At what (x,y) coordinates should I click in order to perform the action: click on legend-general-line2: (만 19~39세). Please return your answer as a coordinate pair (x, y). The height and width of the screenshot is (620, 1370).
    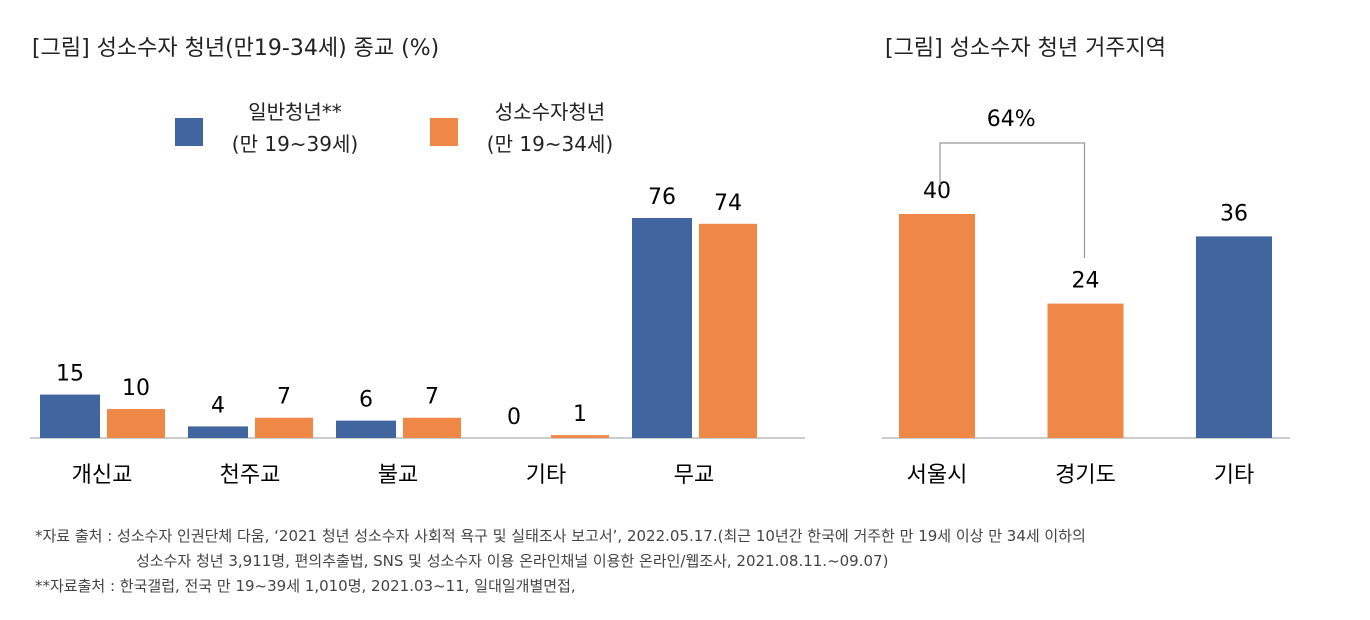
    Looking at the image, I should click on (295, 144).